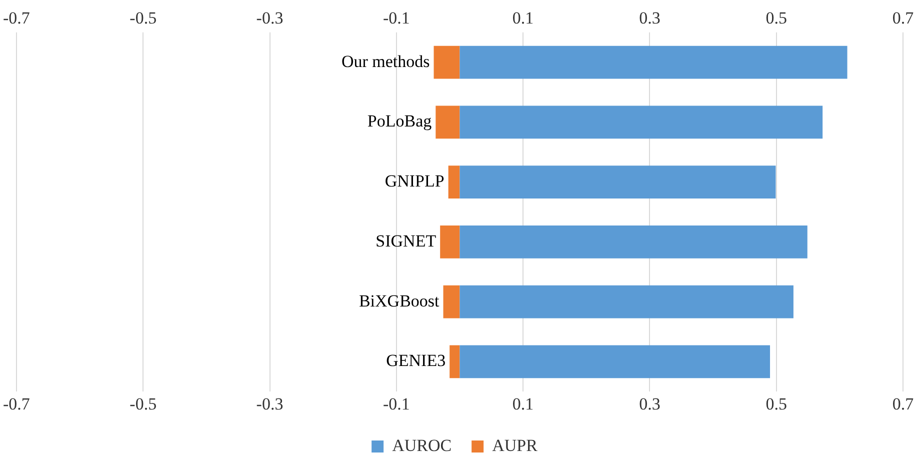 The width and height of the screenshot is (919, 465). I want to click on legend-label: AUPR, so click(515, 445).